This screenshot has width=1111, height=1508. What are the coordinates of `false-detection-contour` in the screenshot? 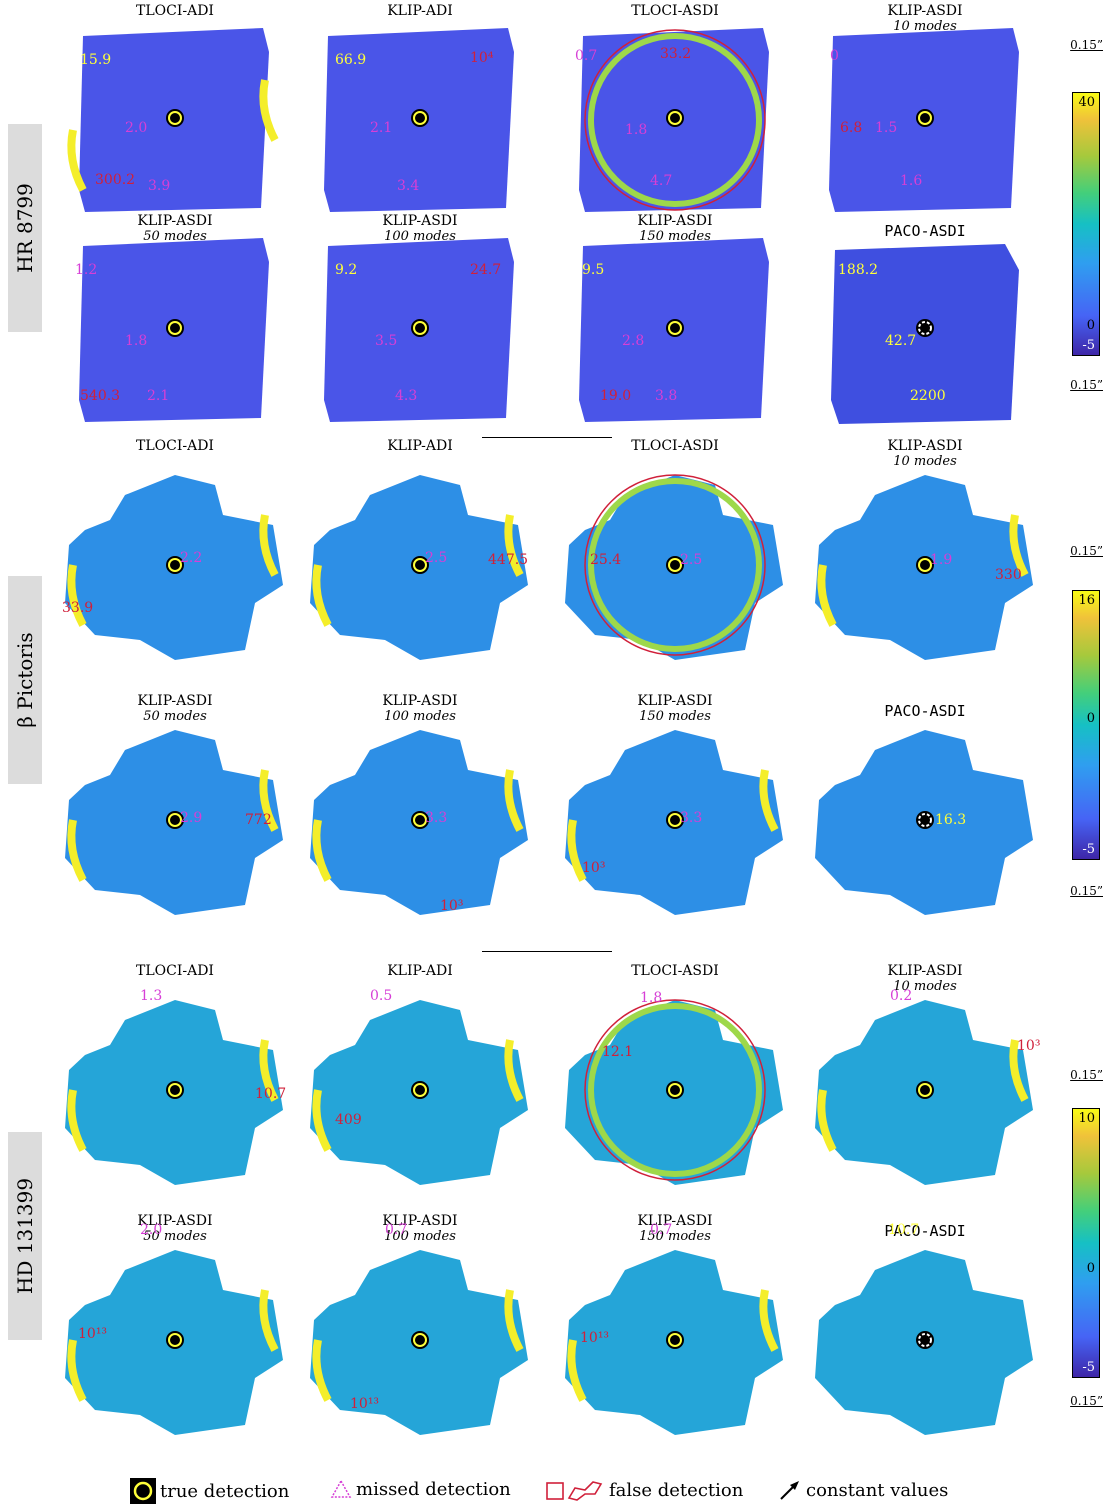 It's located at (675, 1090).